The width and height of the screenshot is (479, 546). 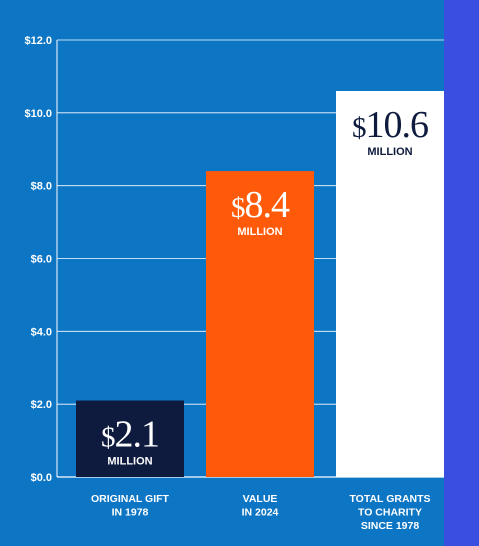 What do you see at coordinates (260, 499) in the screenshot?
I see `x-category-label: VALUE` at bounding box center [260, 499].